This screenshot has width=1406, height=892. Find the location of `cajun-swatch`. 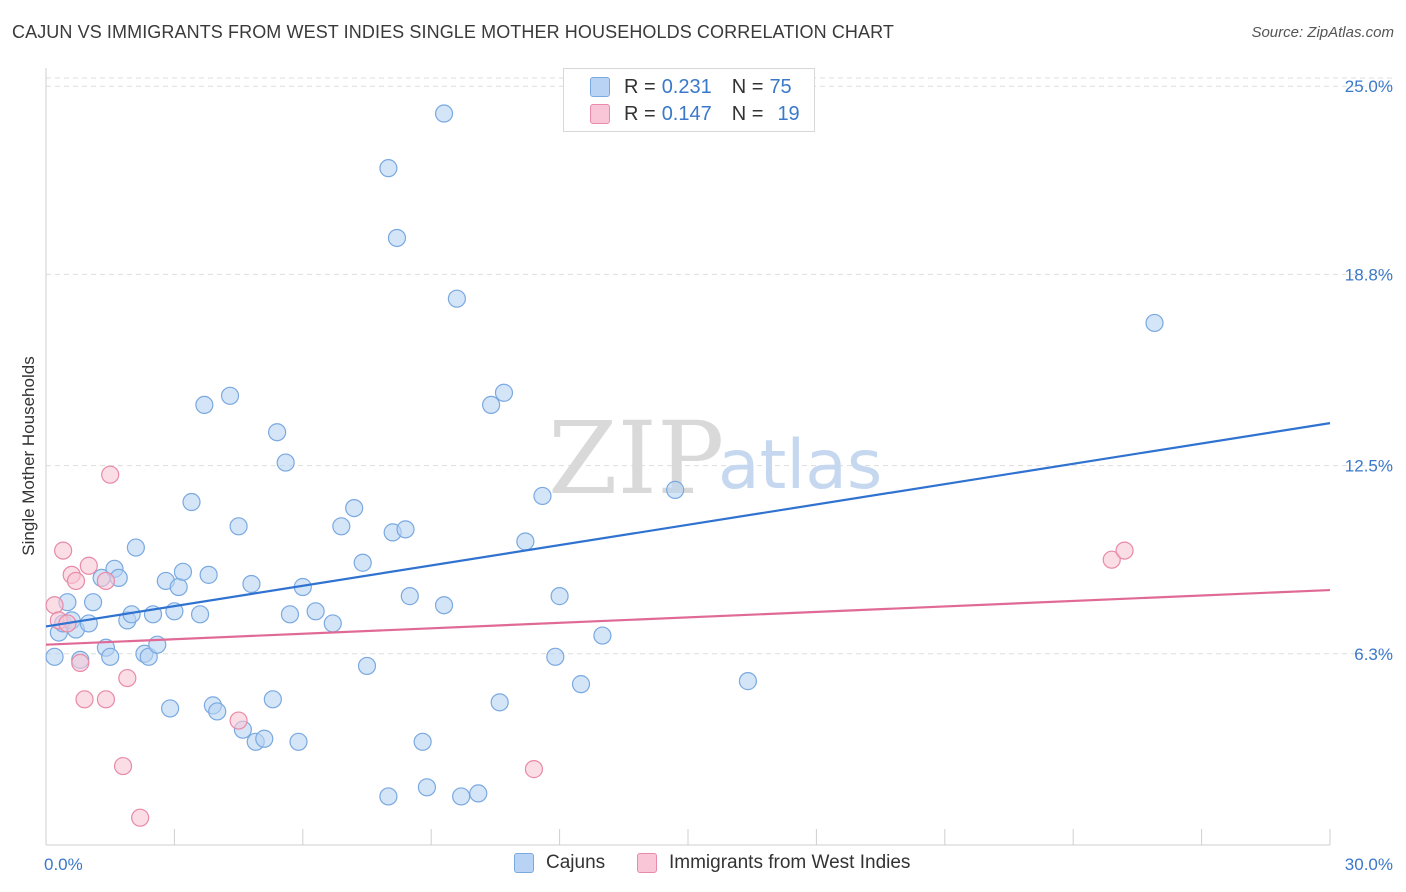

cajun-swatch is located at coordinates (600, 87).